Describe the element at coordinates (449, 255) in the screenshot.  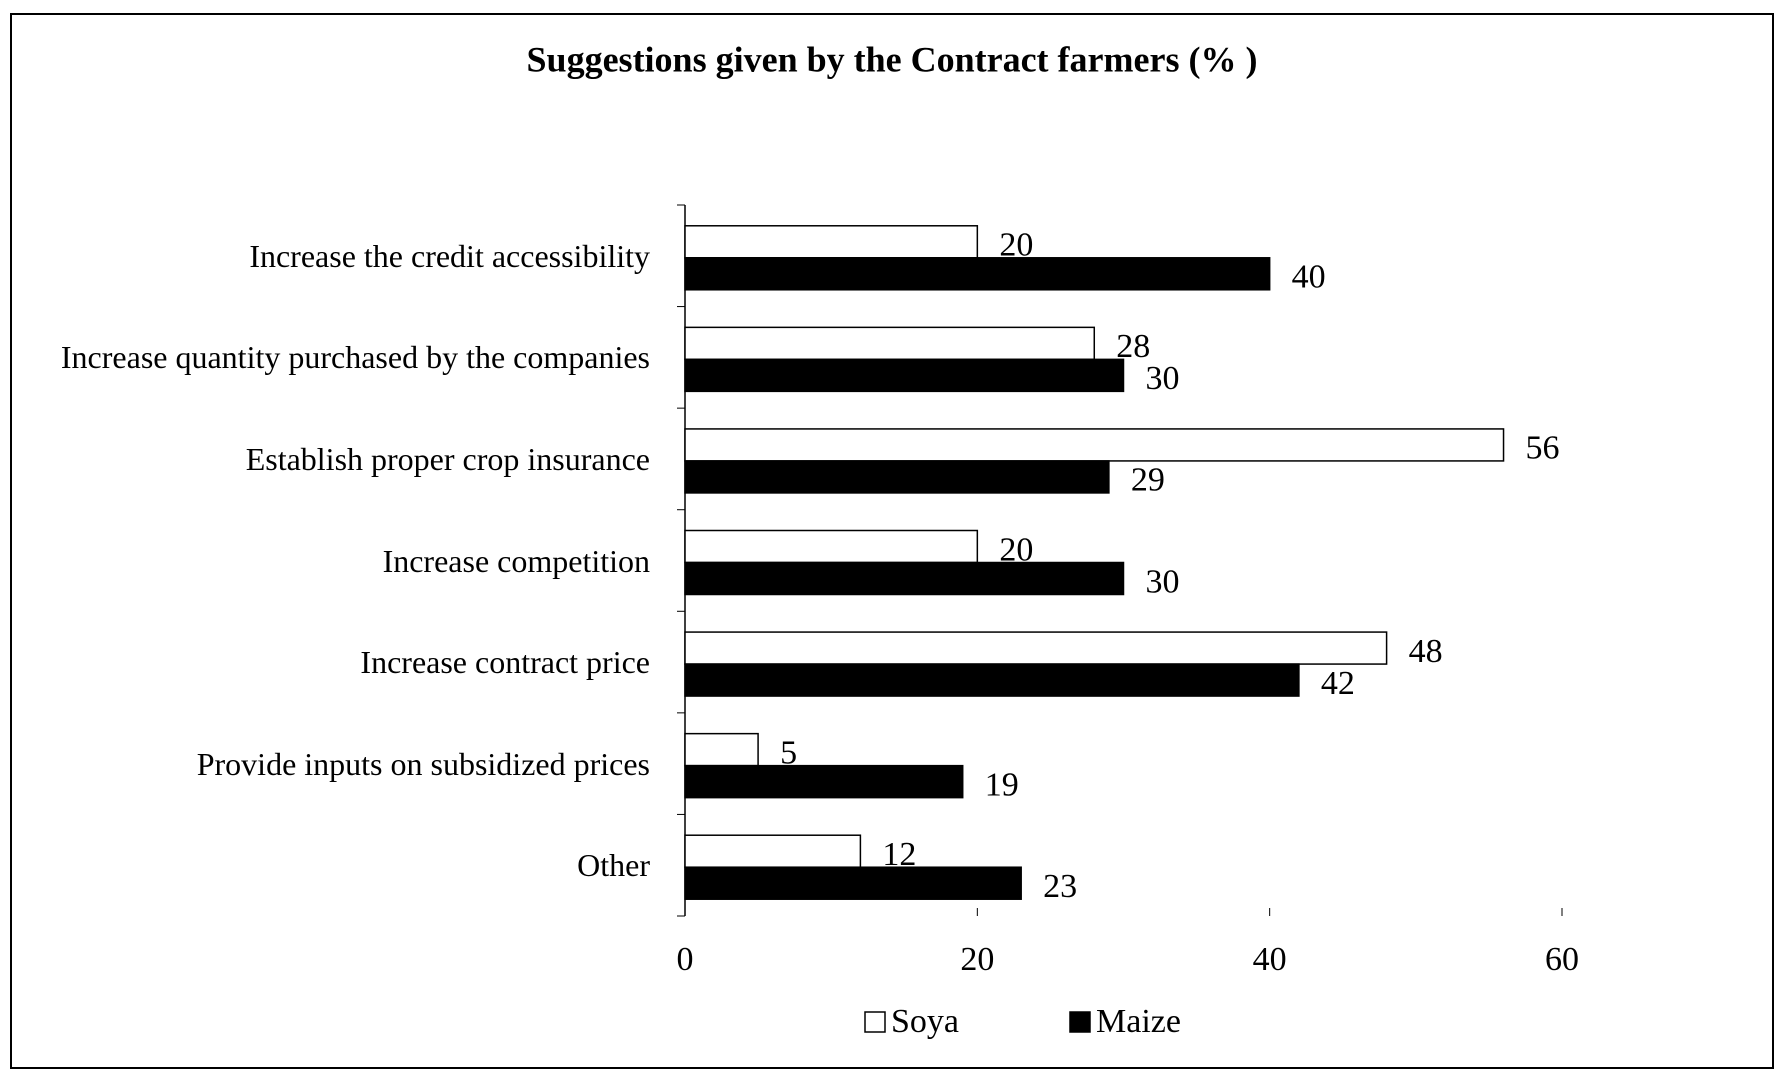
I see `category-label: Increase the credit accessibility` at that location.